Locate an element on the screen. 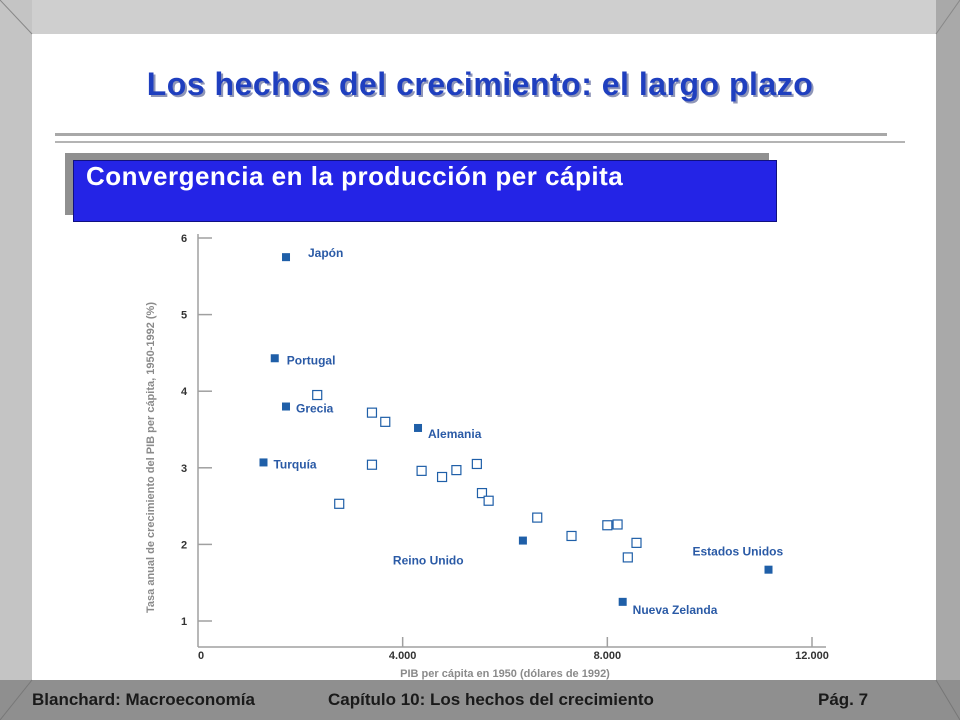  frame-bottom-bevel is located at coordinates (480, 700).